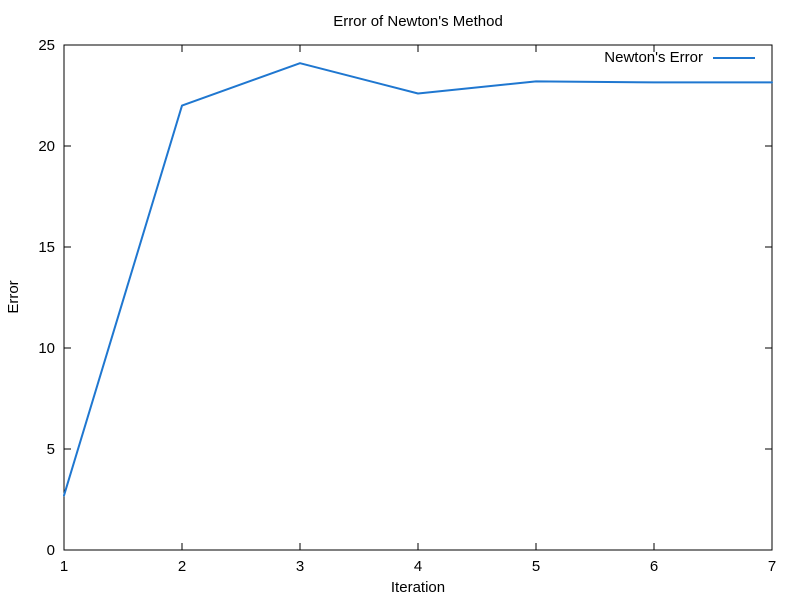 Image resolution: width=800 pixels, height=600 pixels. What do you see at coordinates (13, 296) in the screenshot?
I see `y-axis-label: Error` at bounding box center [13, 296].